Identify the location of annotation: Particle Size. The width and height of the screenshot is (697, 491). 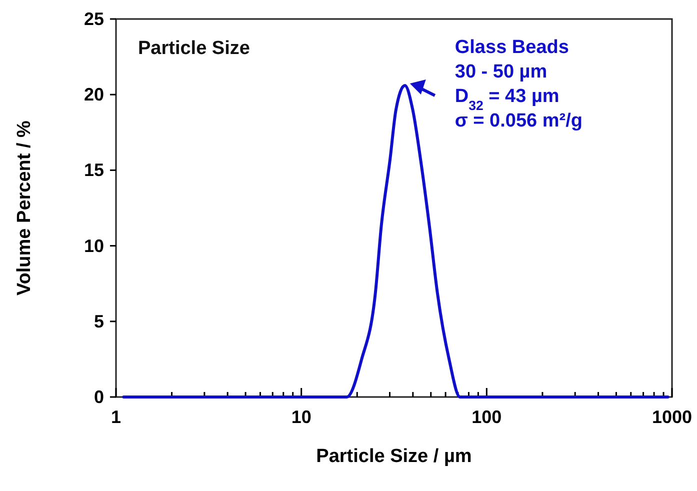
(194, 48).